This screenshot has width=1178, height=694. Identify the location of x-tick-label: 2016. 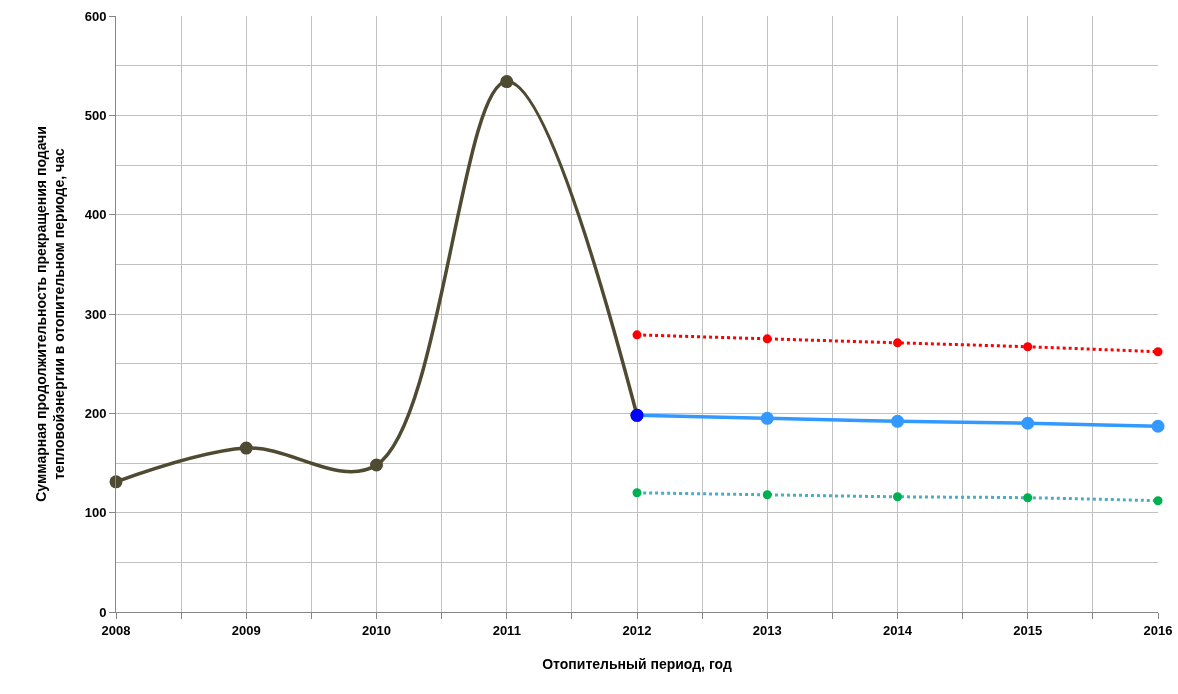
(1158, 630).